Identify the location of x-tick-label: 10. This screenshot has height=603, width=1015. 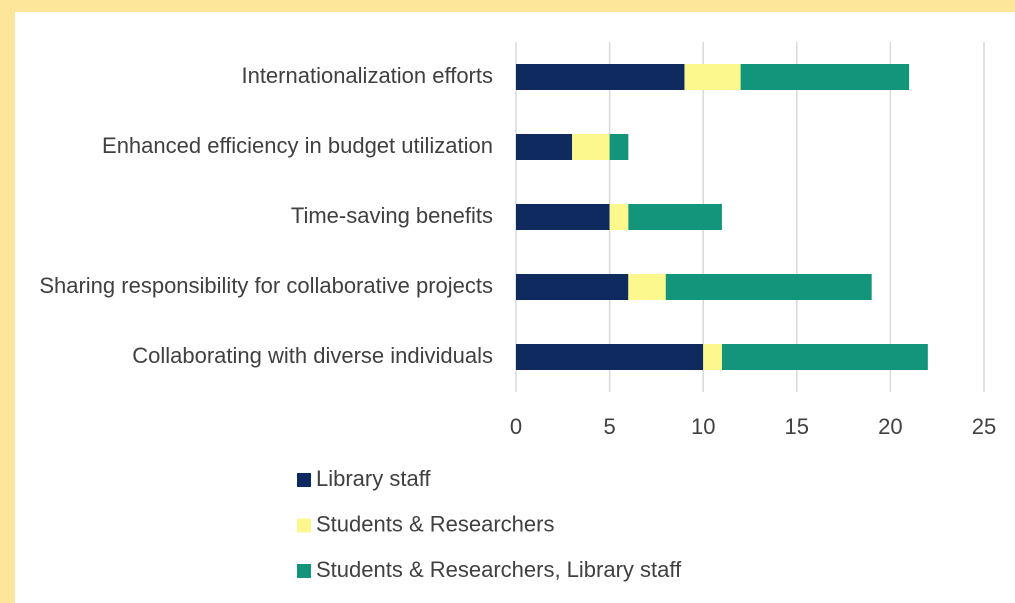
(703, 426).